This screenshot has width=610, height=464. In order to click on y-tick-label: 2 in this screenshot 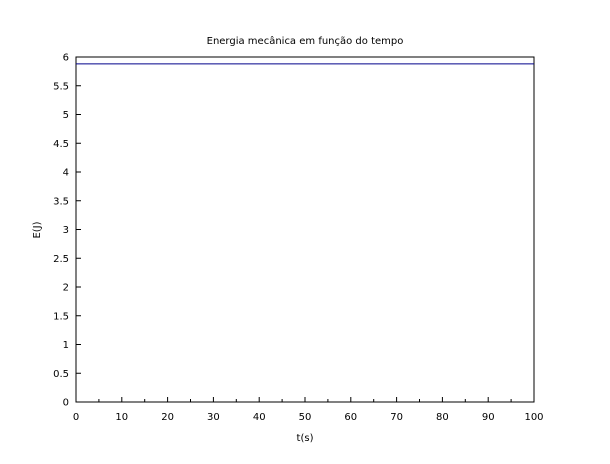, I will do `click(66, 288)`.